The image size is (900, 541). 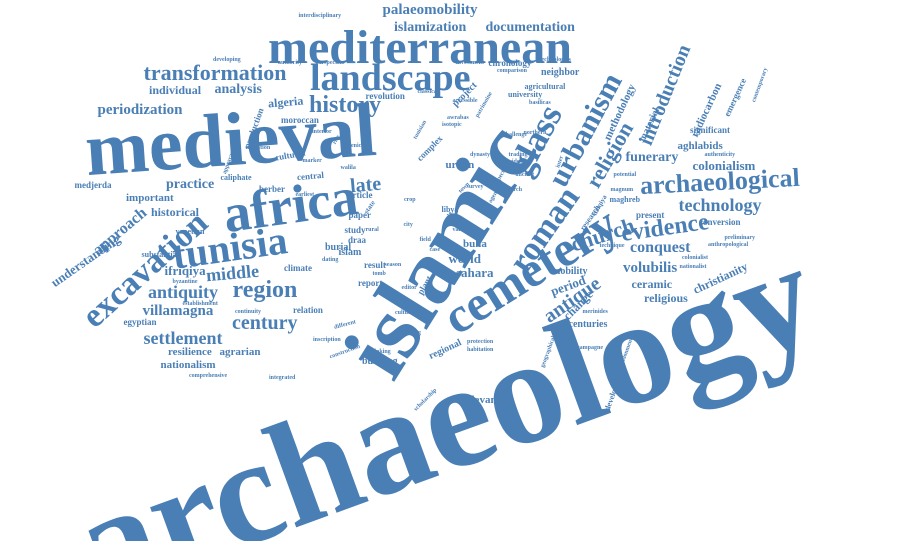 What do you see at coordinates (360, 194) in the screenshot?
I see `cloud-word: article` at bounding box center [360, 194].